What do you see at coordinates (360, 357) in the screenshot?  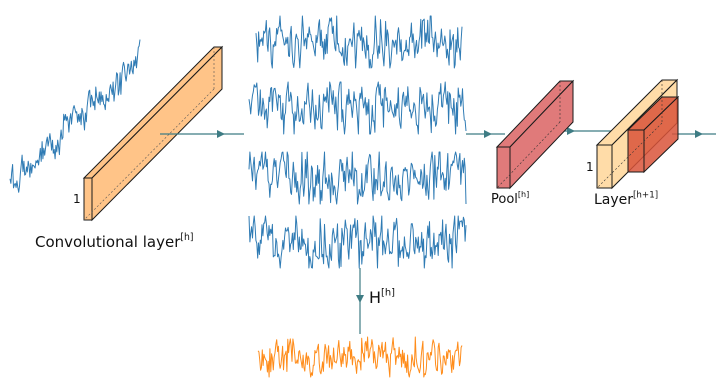 I see `h-output-signal` at bounding box center [360, 357].